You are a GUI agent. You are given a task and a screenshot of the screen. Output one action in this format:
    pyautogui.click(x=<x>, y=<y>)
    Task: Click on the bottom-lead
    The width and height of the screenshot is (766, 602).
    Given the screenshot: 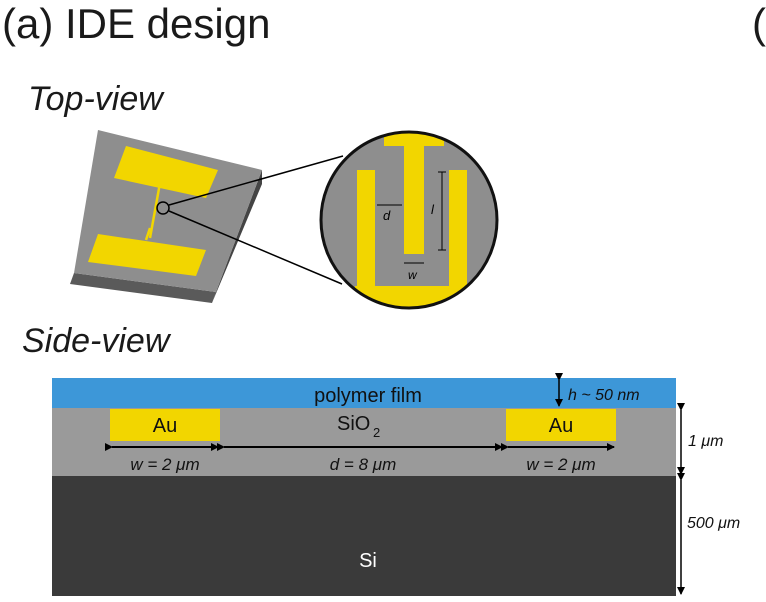 What is the action you would take?
    pyautogui.click(x=148, y=234)
    